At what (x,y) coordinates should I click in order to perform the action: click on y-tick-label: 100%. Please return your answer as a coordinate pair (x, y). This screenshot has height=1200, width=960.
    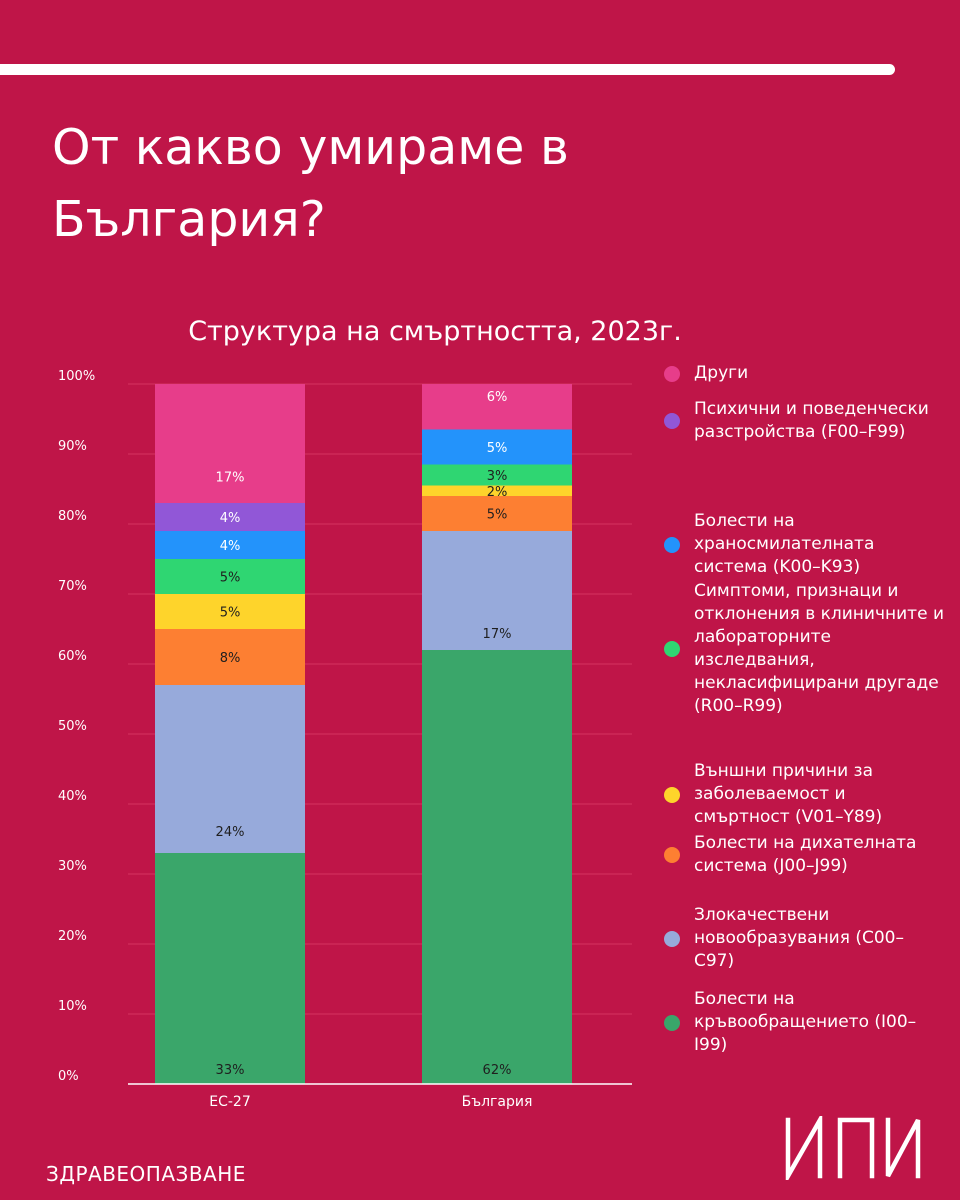
    Looking at the image, I should click on (76, 376).